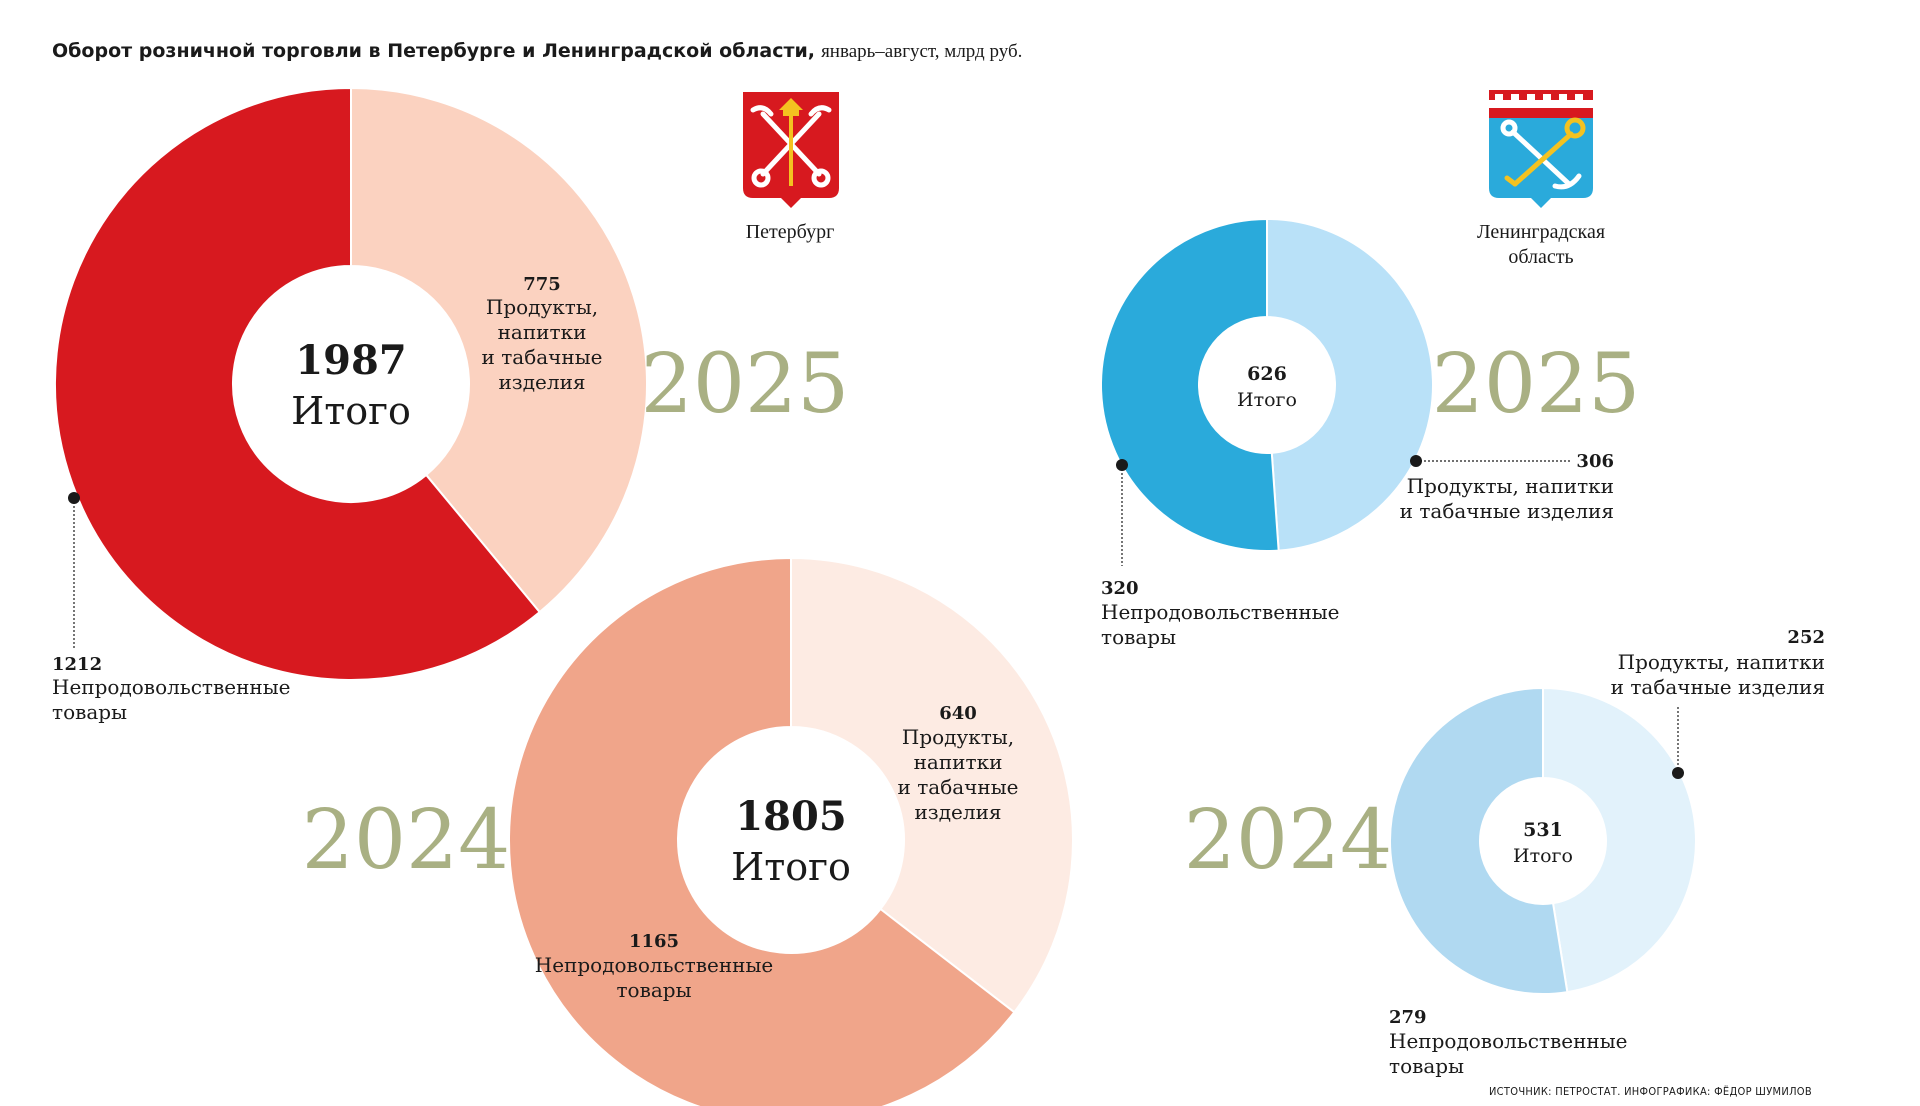 The image size is (1920, 1106). What do you see at coordinates (1138, 637) in the screenshot?
I see `donut-3-slice-2-label-line-2: товары` at bounding box center [1138, 637].